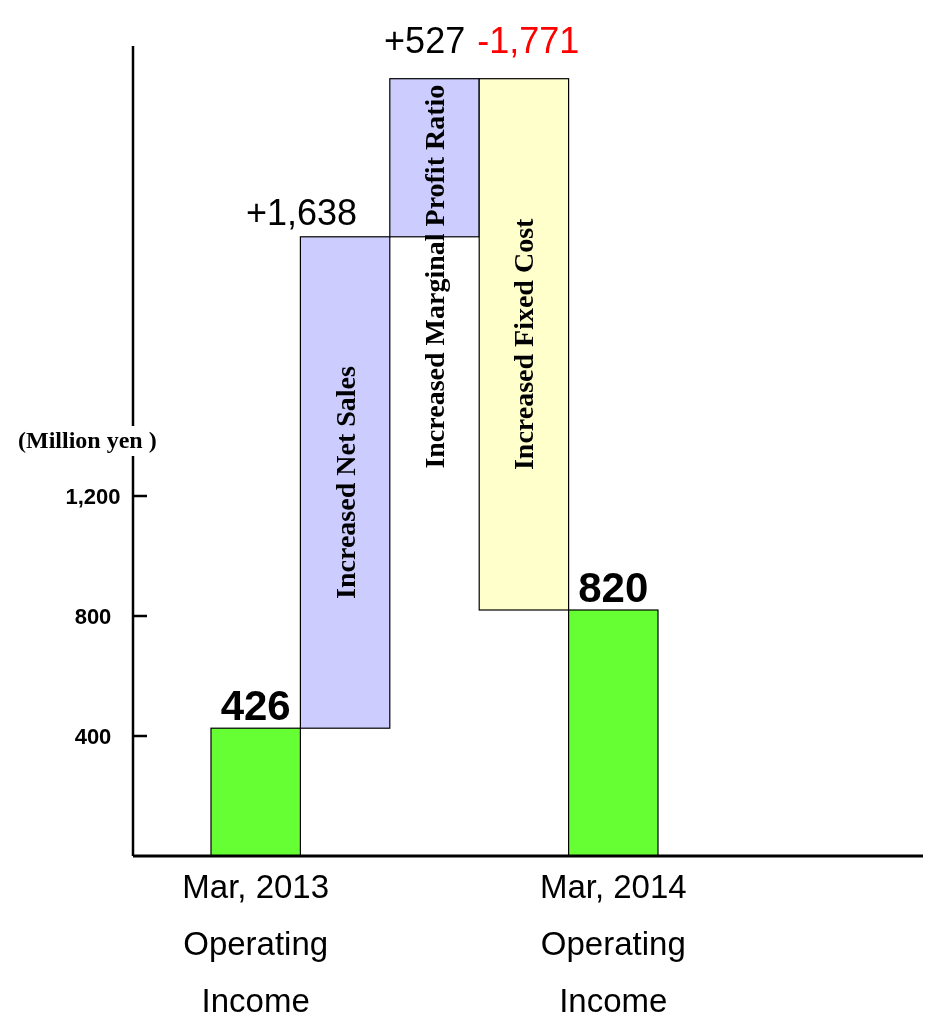 This screenshot has height=1022, width=925. I want to click on data-label: 426, so click(255, 706).